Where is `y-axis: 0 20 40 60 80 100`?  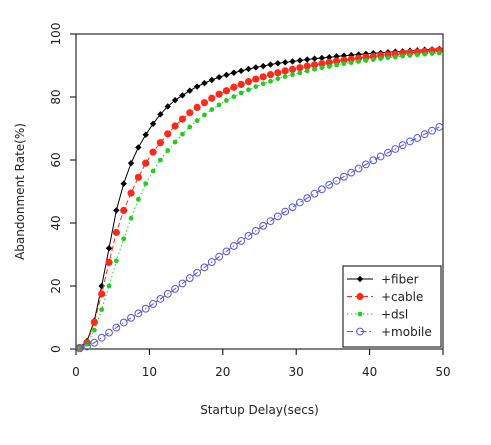 y-axis: 0 20 40 60 80 100 is located at coordinates (63, 188).